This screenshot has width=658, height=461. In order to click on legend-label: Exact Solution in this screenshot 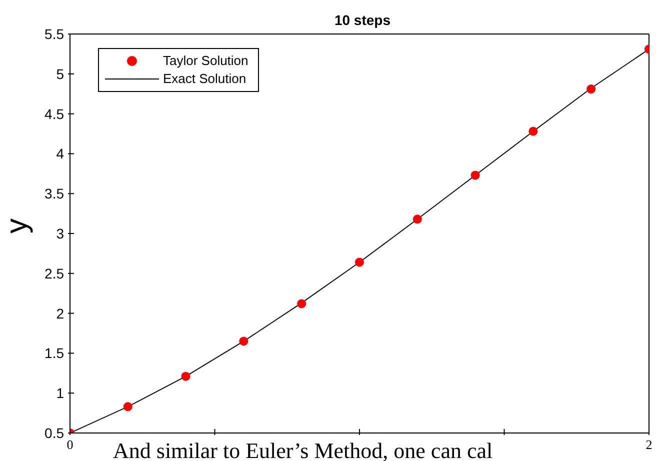, I will do `click(204, 79)`.